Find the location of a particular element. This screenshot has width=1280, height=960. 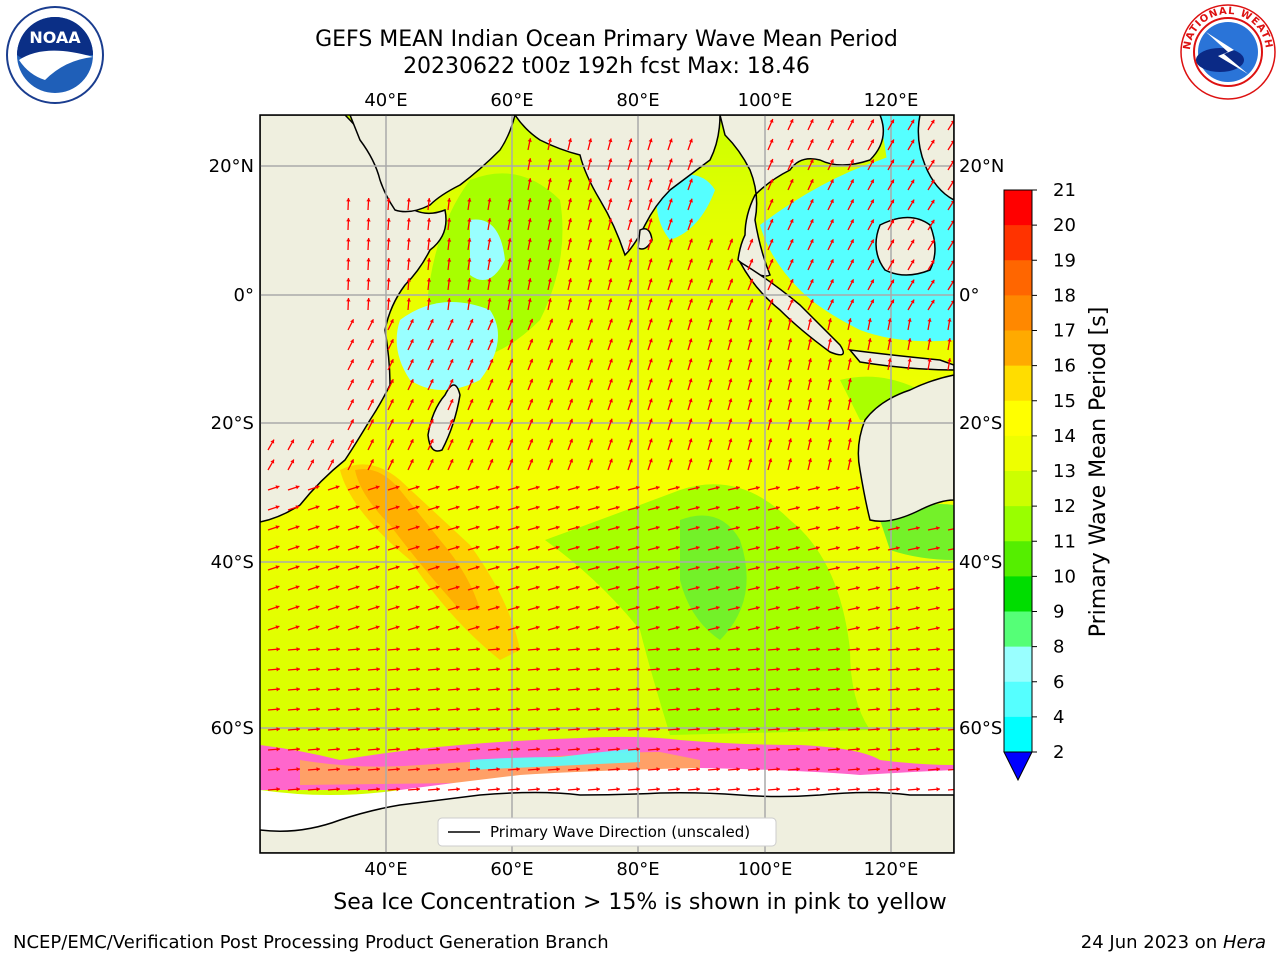

wave-arrow is located at coordinates (950, 649).